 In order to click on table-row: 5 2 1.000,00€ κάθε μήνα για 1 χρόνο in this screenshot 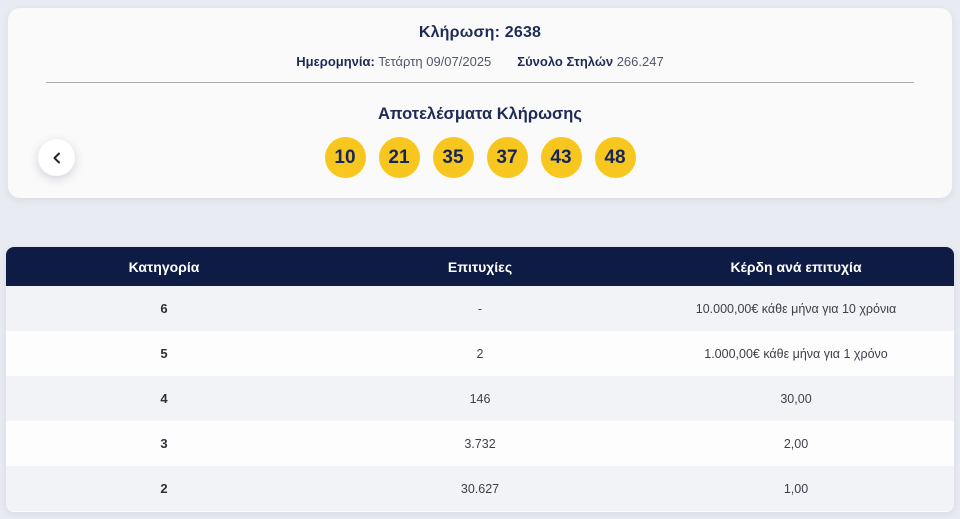, I will do `click(480, 353)`.